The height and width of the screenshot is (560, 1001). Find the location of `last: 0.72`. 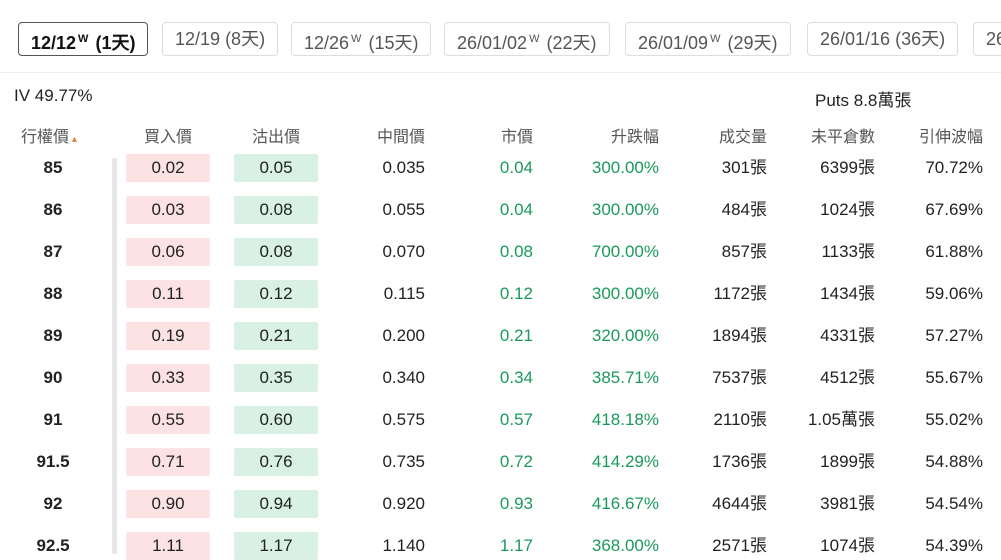

last: 0.72 is located at coordinates (516, 461).